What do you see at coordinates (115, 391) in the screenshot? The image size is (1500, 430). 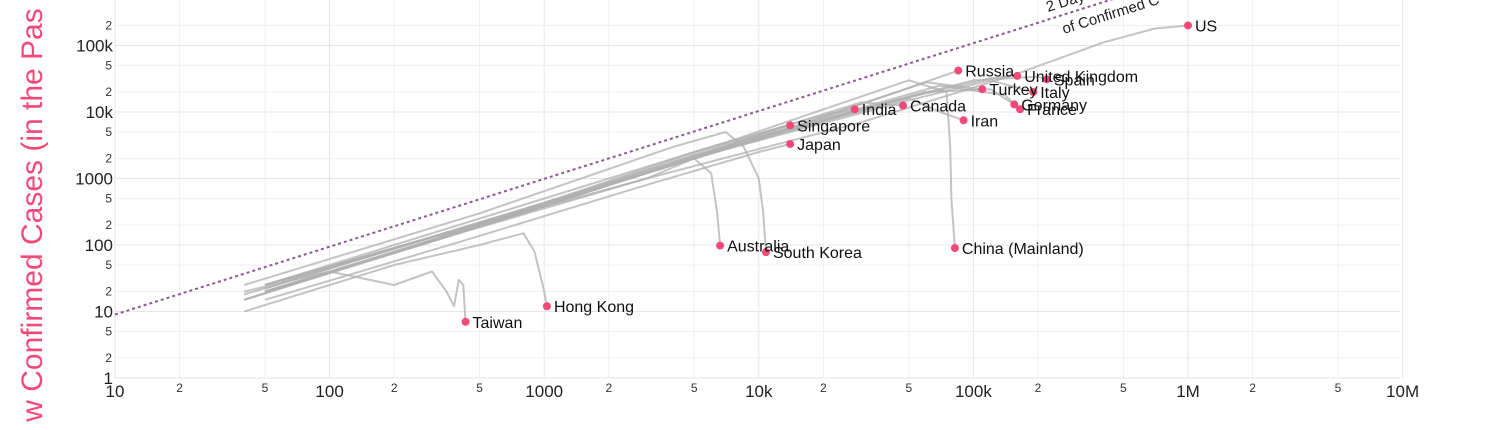 I see `x-tick-label: 10` at bounding box center [115, 391].